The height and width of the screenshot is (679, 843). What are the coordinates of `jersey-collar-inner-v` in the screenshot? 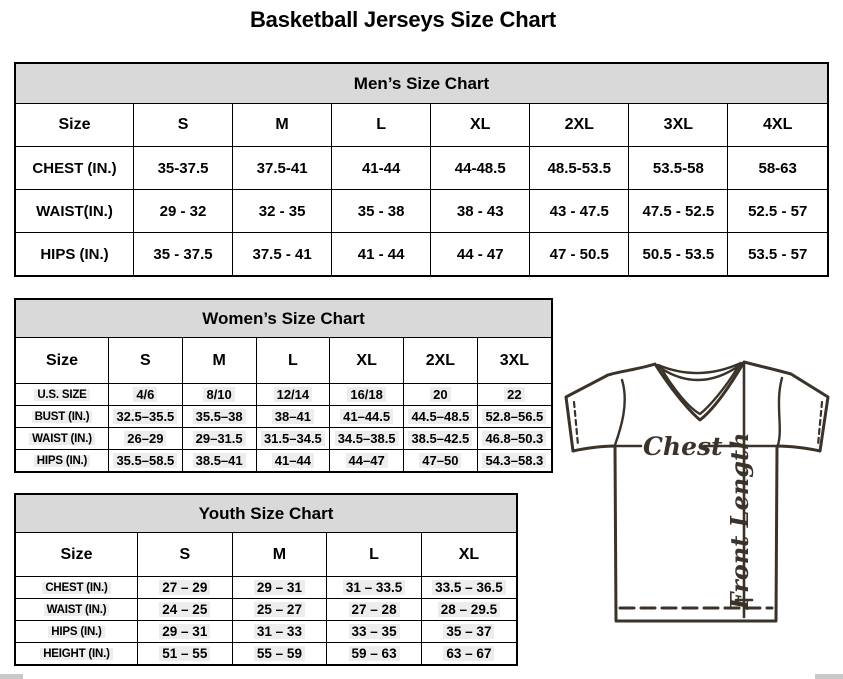 It's located at (699, 390).